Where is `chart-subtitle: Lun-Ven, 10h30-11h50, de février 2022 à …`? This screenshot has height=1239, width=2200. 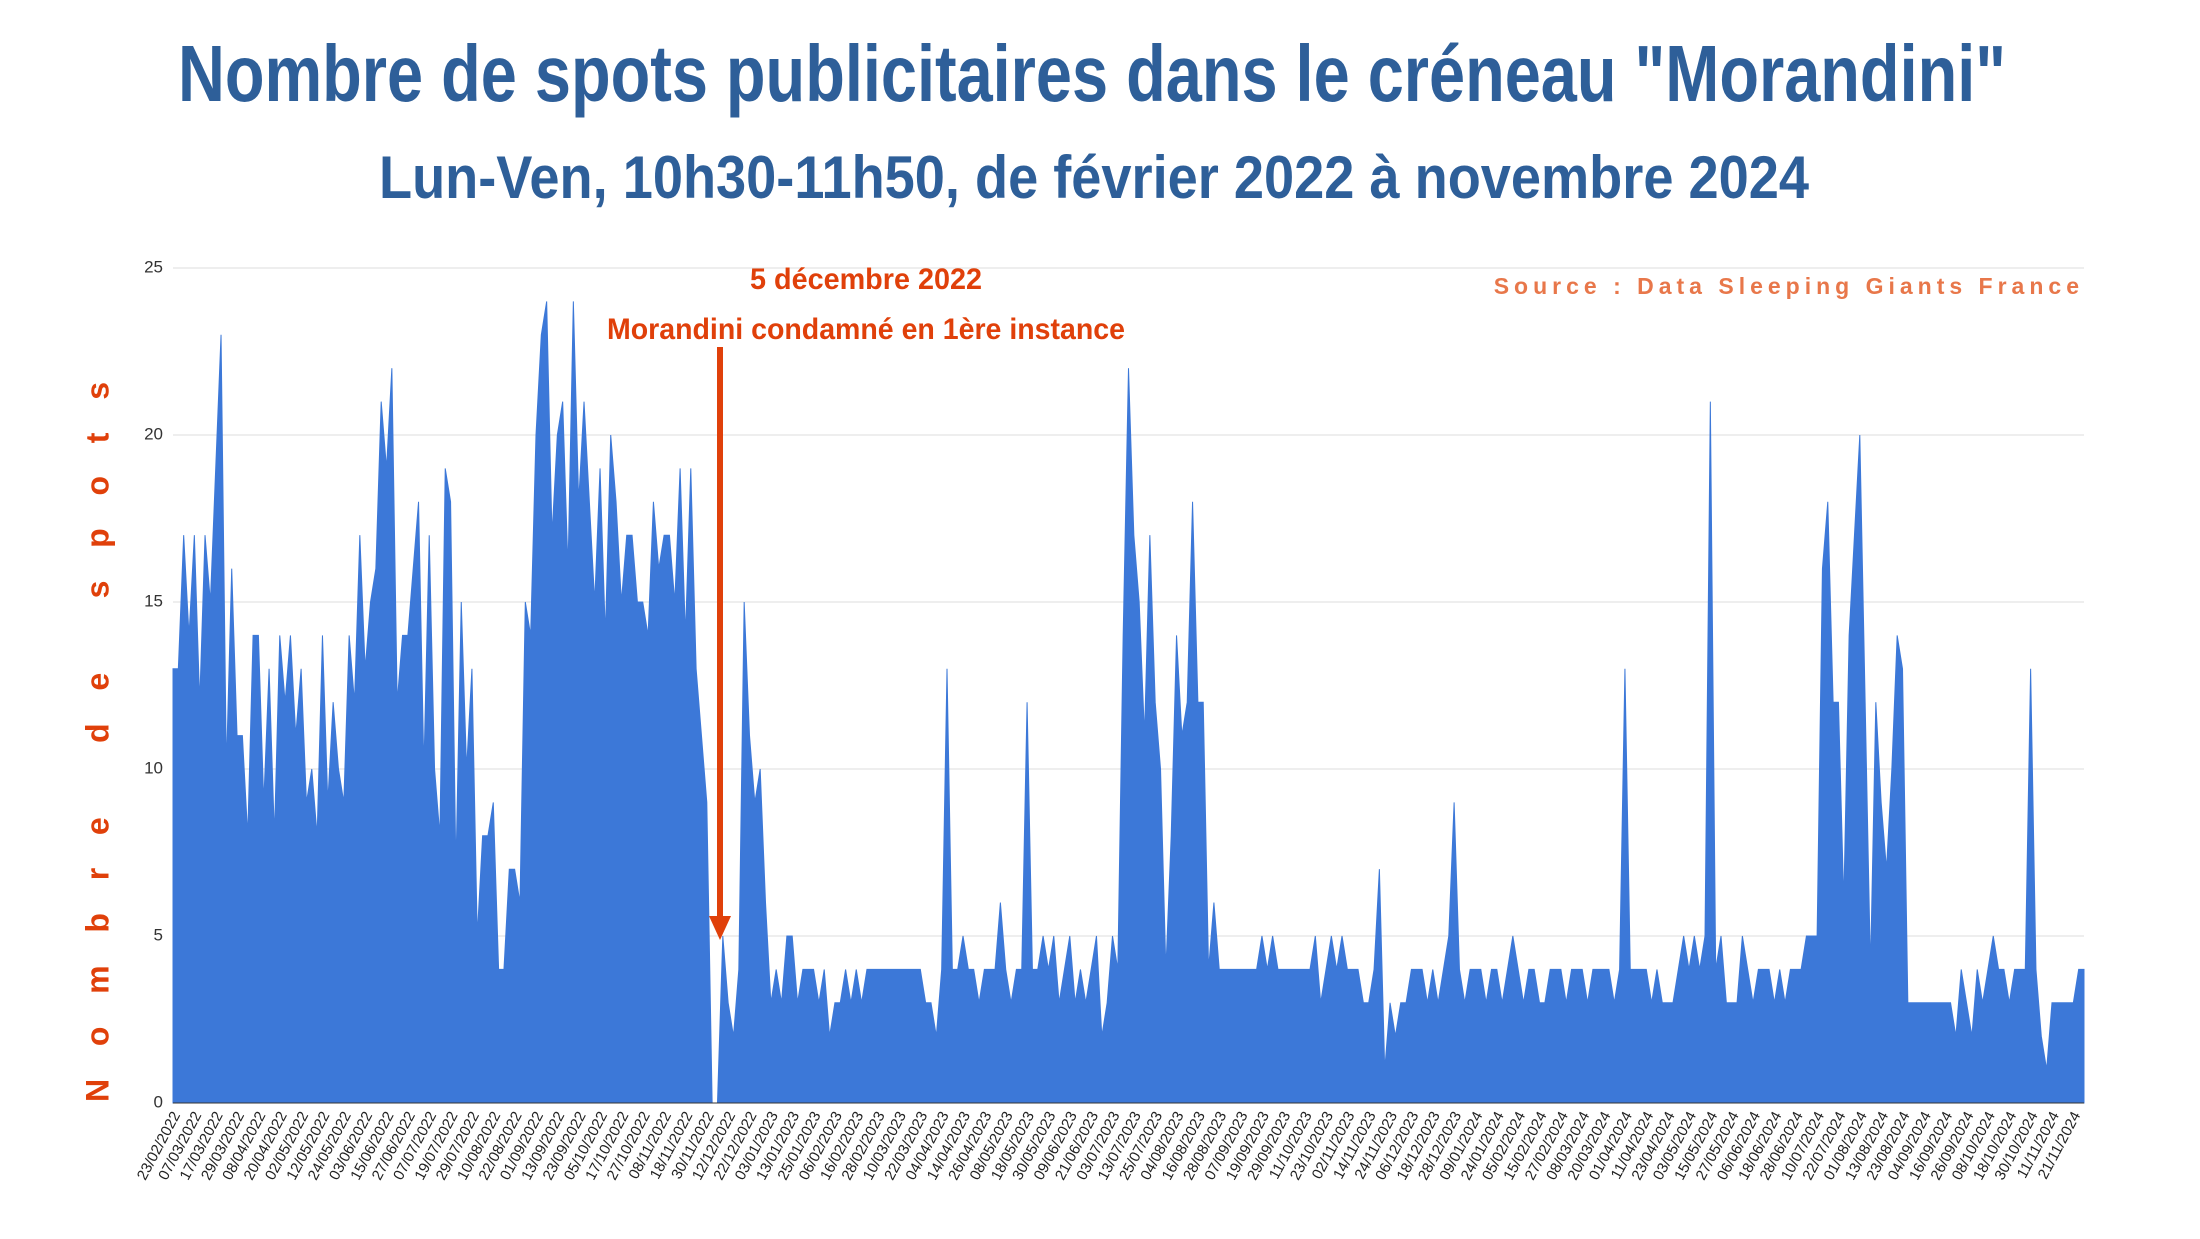
chart-subtitle: Lun-Ven, 10h30-11h50, de février 2022 à … is located at coordinates (1094, 177).